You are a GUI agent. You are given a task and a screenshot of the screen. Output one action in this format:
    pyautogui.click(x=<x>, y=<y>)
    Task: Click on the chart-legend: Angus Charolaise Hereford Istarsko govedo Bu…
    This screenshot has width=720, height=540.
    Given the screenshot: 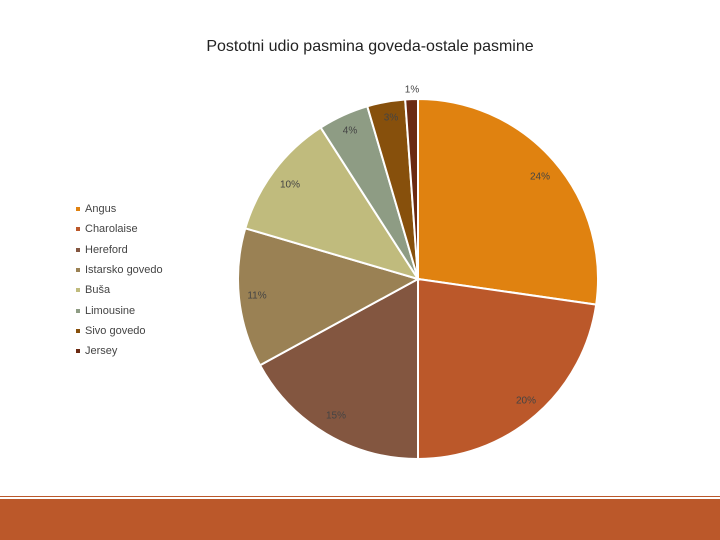 What is the action you would take?
    pyautogui.click(x=119, y=280)
    